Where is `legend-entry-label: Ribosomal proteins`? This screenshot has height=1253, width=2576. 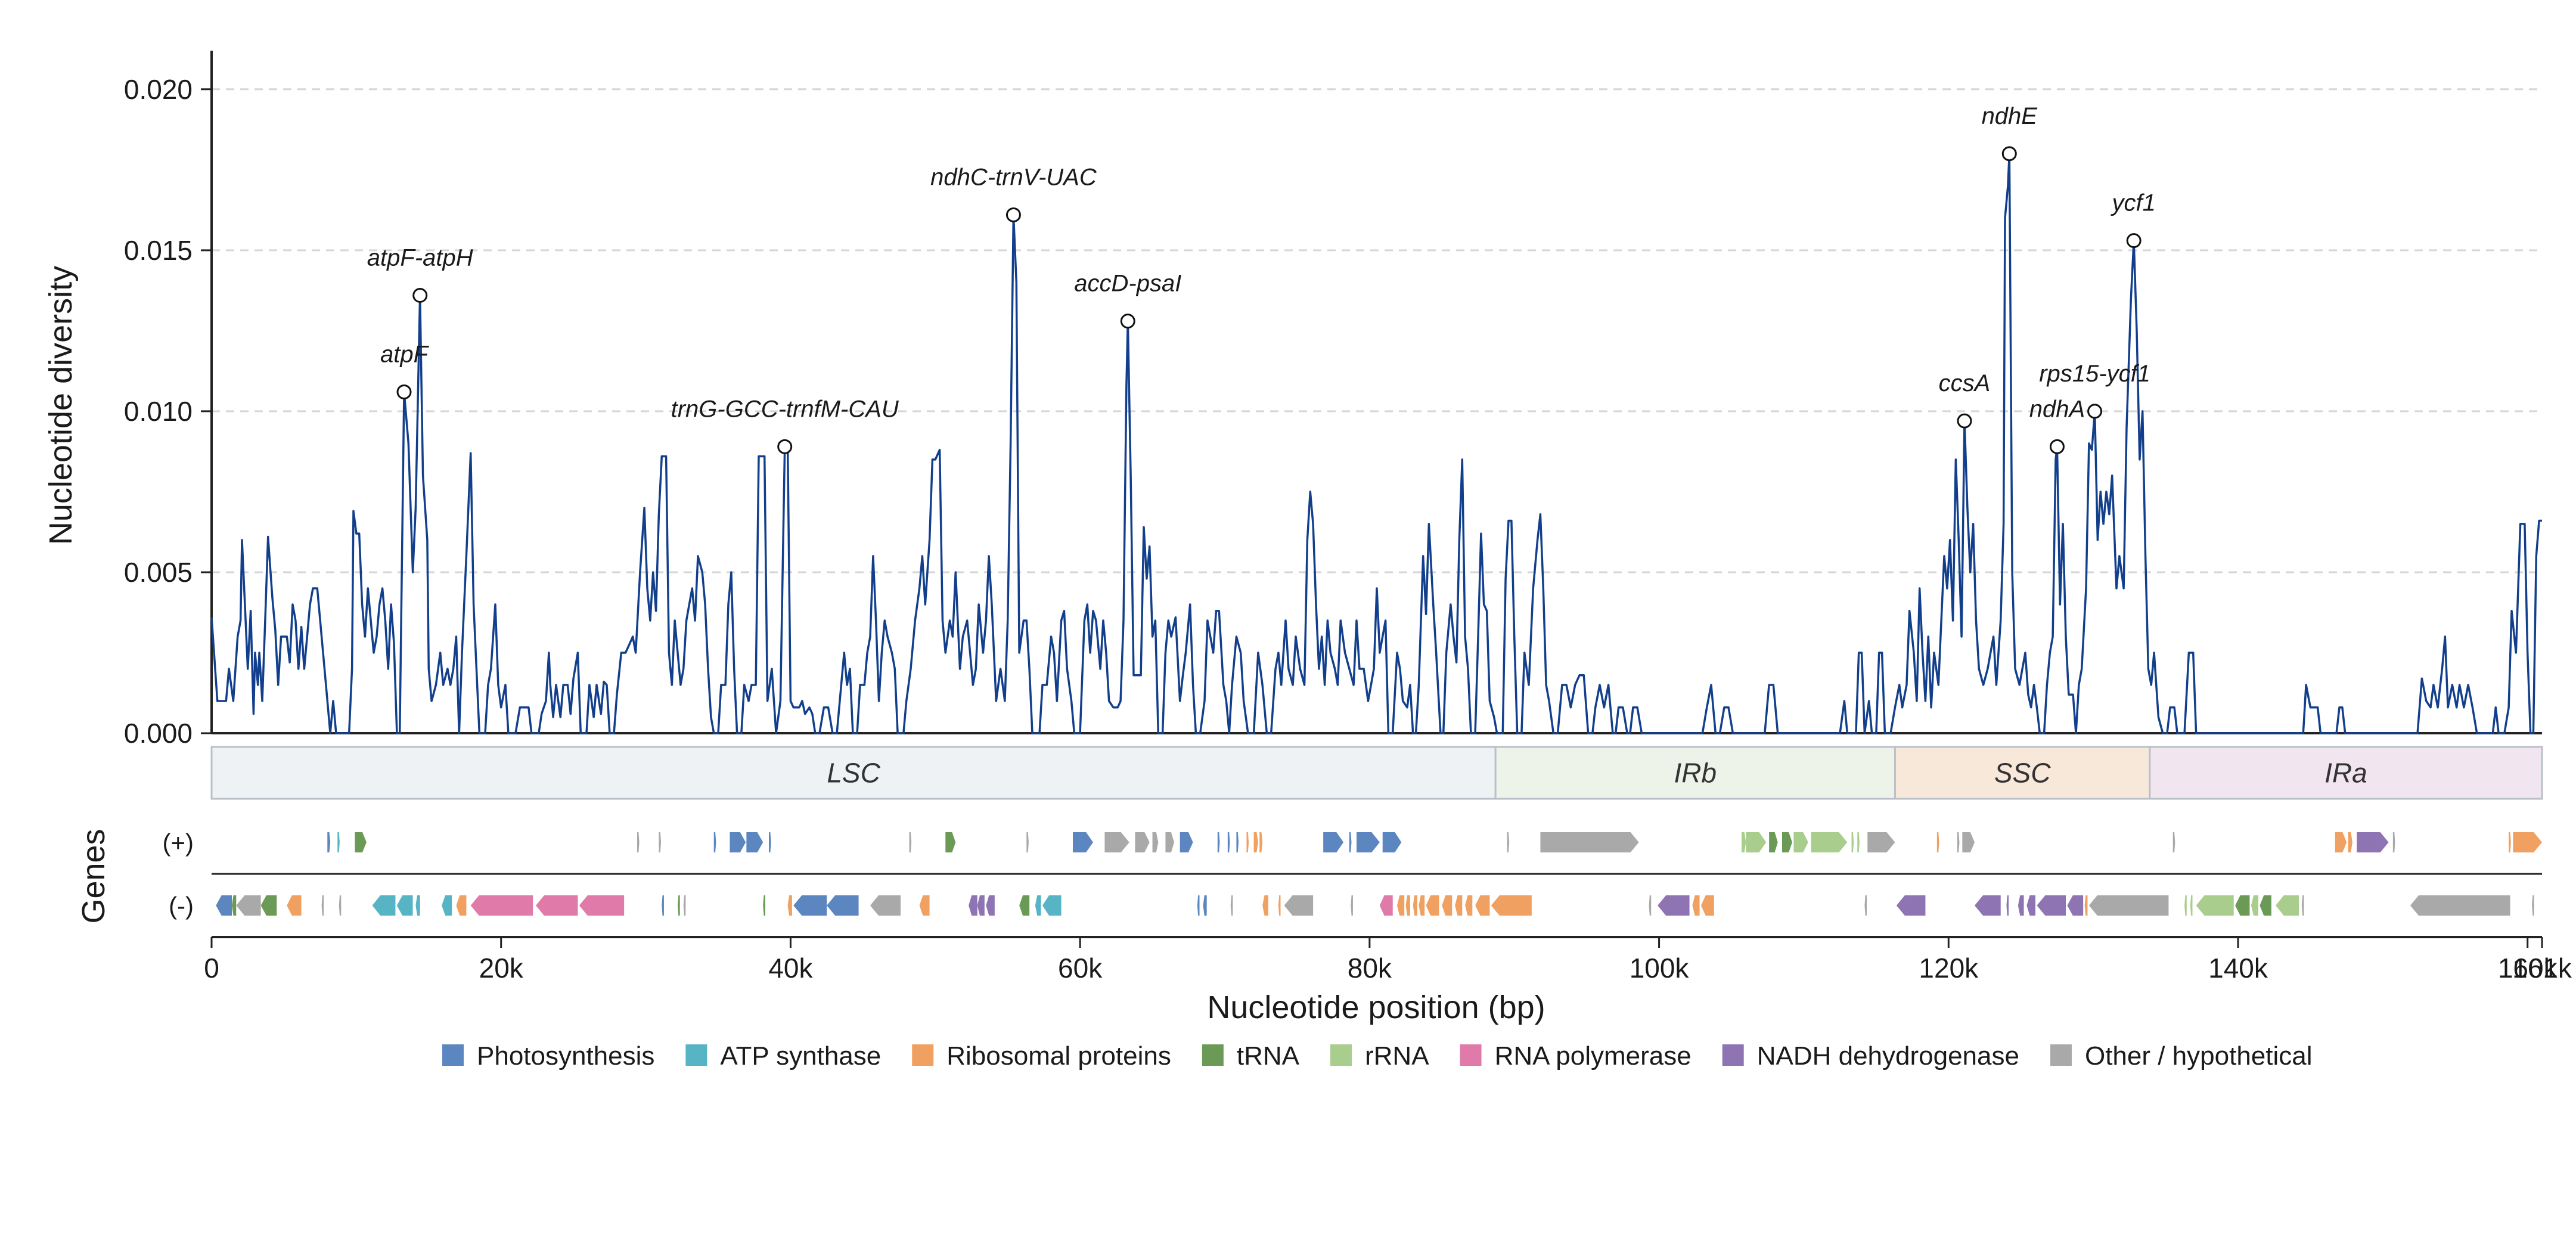
legend-entry-label: Ribosomal proteins is located at coordinates (1059, 1056).